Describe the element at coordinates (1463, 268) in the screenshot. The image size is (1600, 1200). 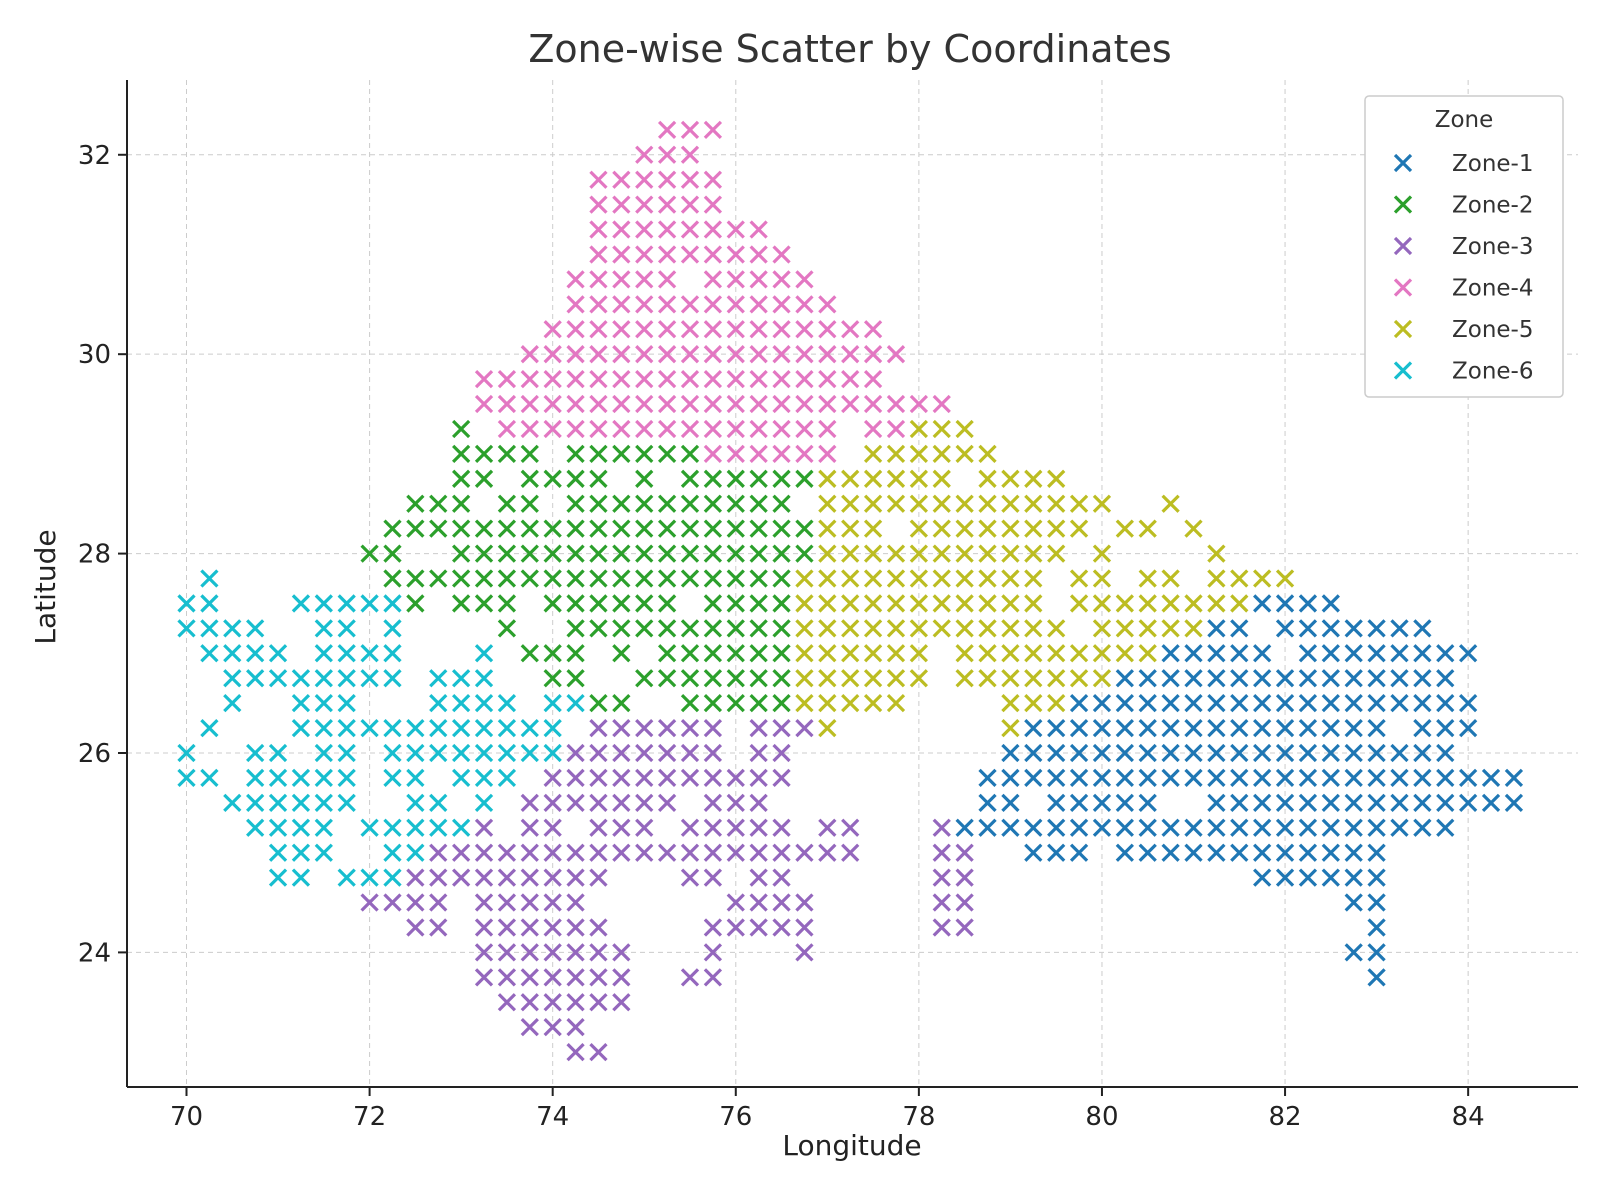
I see `legend-items: Zone-1 Zone-2 Zone-3 Zone-4 Zone-5 Zone-6` at that location.